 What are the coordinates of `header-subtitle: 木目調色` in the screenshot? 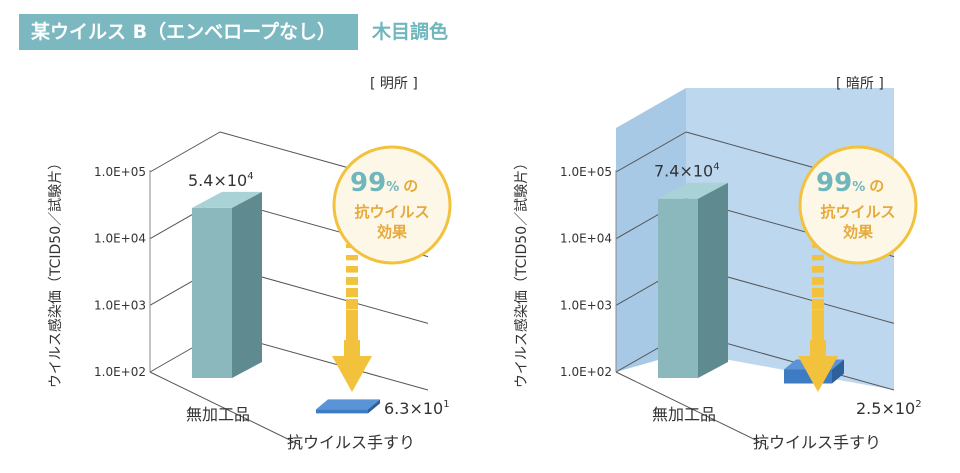 It's located at (410, 32).